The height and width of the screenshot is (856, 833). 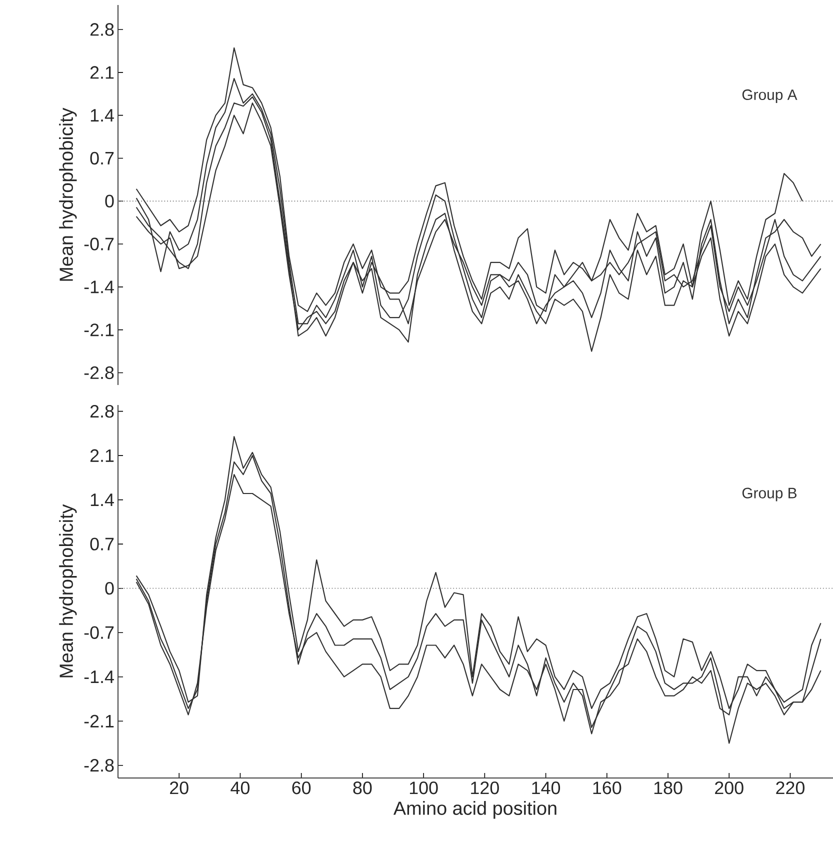 I want to click on x-tick-label: 100, so click(x=424, y=788).